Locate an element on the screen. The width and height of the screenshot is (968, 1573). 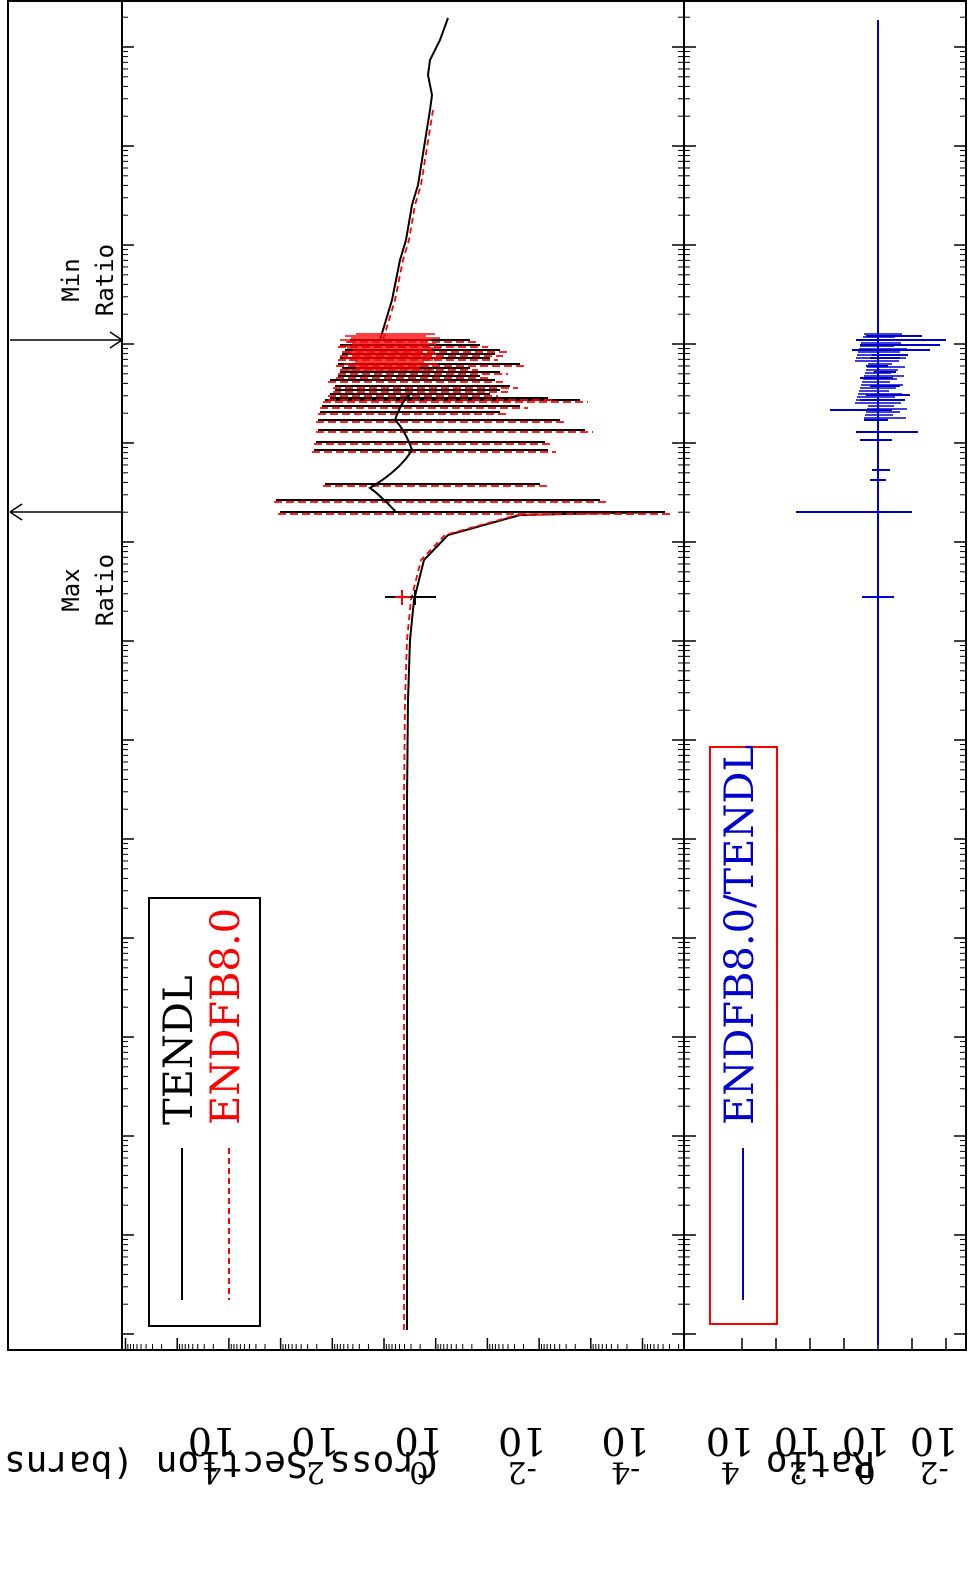
ratio-annotation-text: Max is located at coordinates (71, 589).